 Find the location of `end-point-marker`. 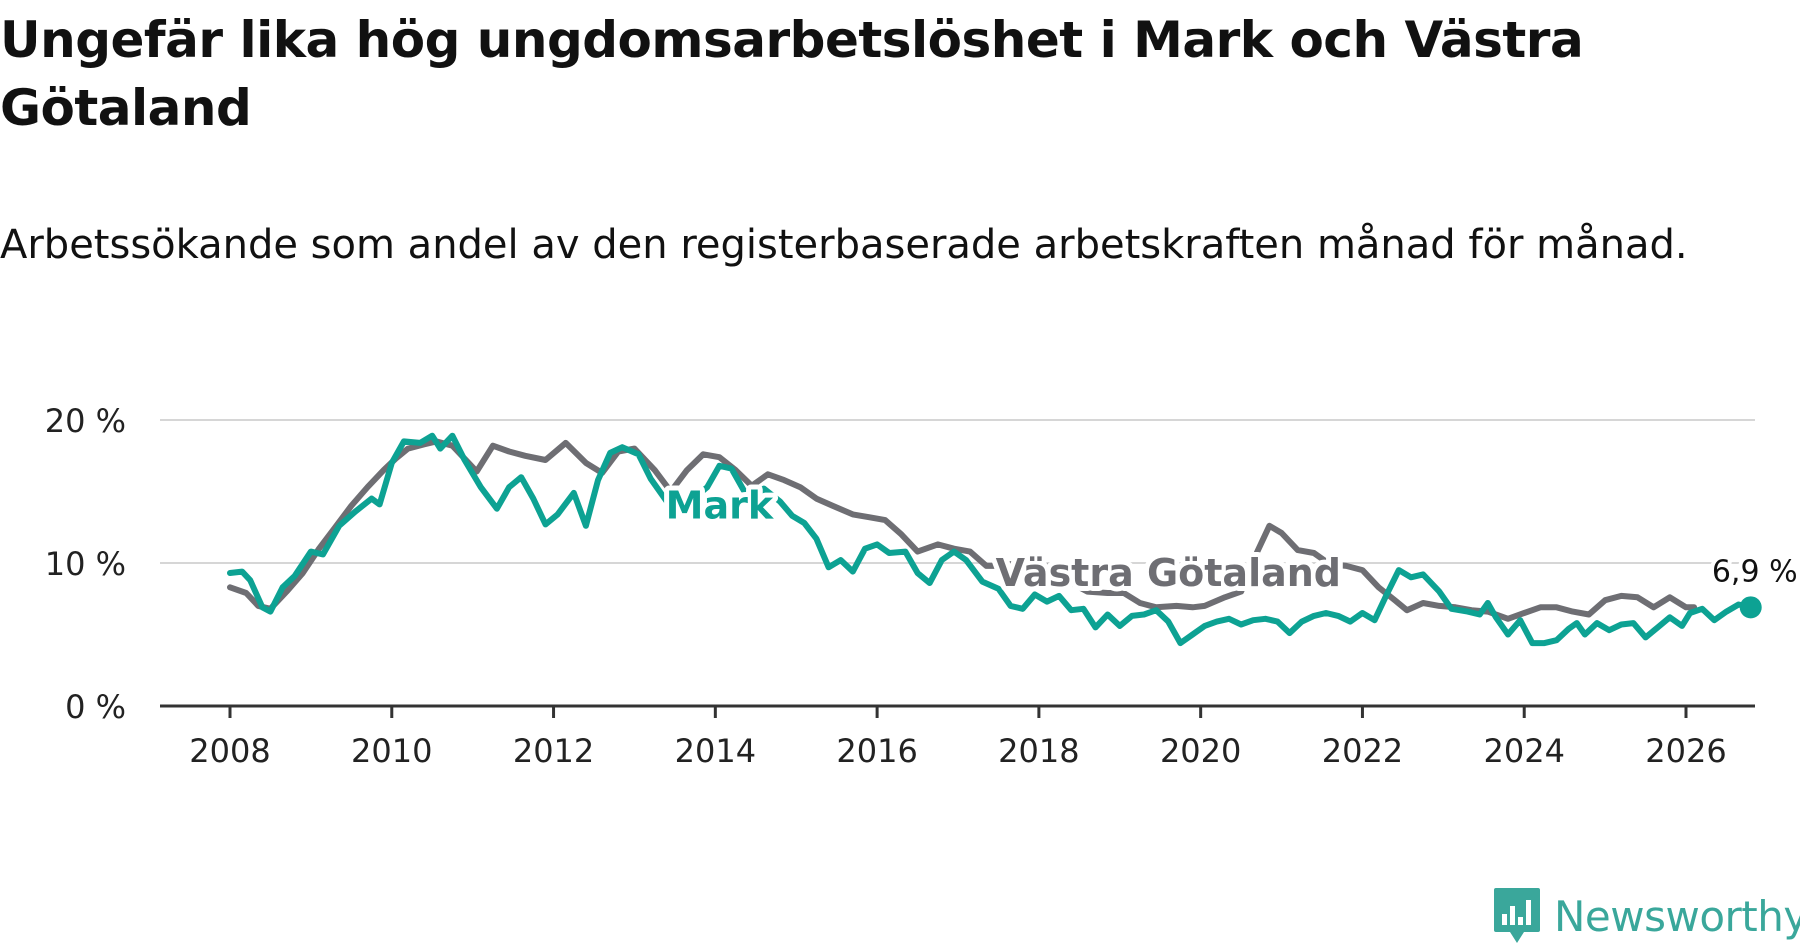

end-point-marker is located at coordinates (1750, 607).